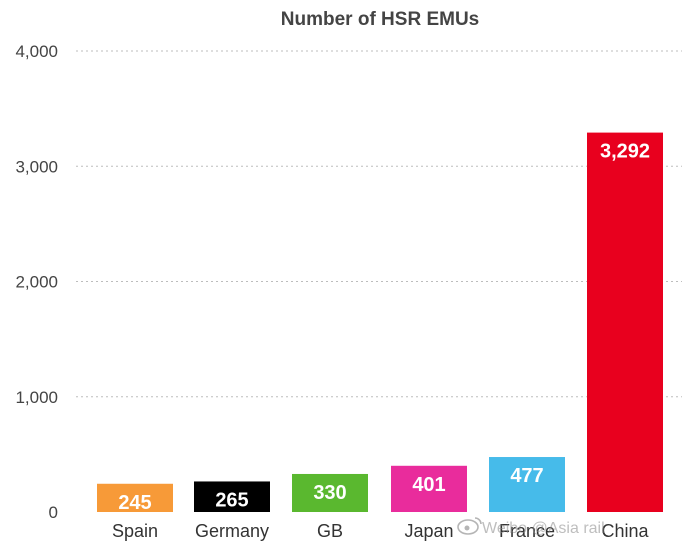 This screenshot has height=548, width=692. I want to click on y-tick-label: 3,000, so click(36, 166).